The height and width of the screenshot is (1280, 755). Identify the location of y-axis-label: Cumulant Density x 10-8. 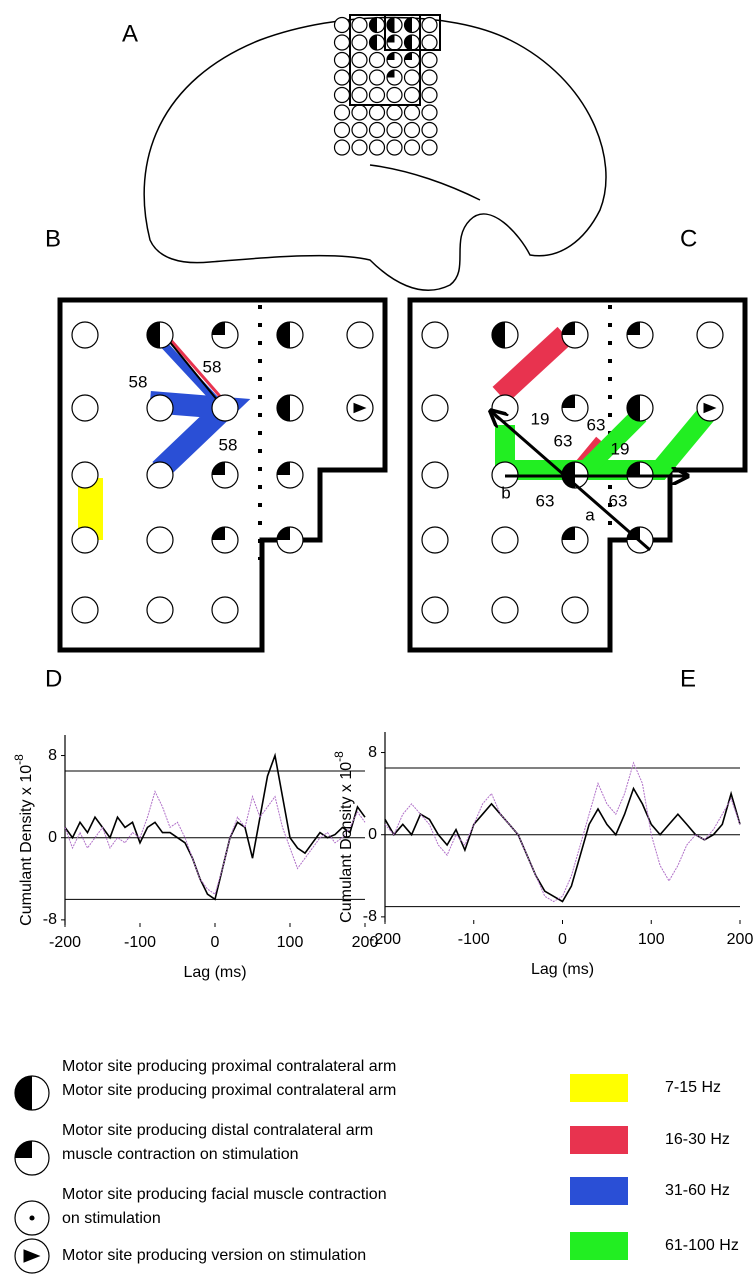
(23, 840).